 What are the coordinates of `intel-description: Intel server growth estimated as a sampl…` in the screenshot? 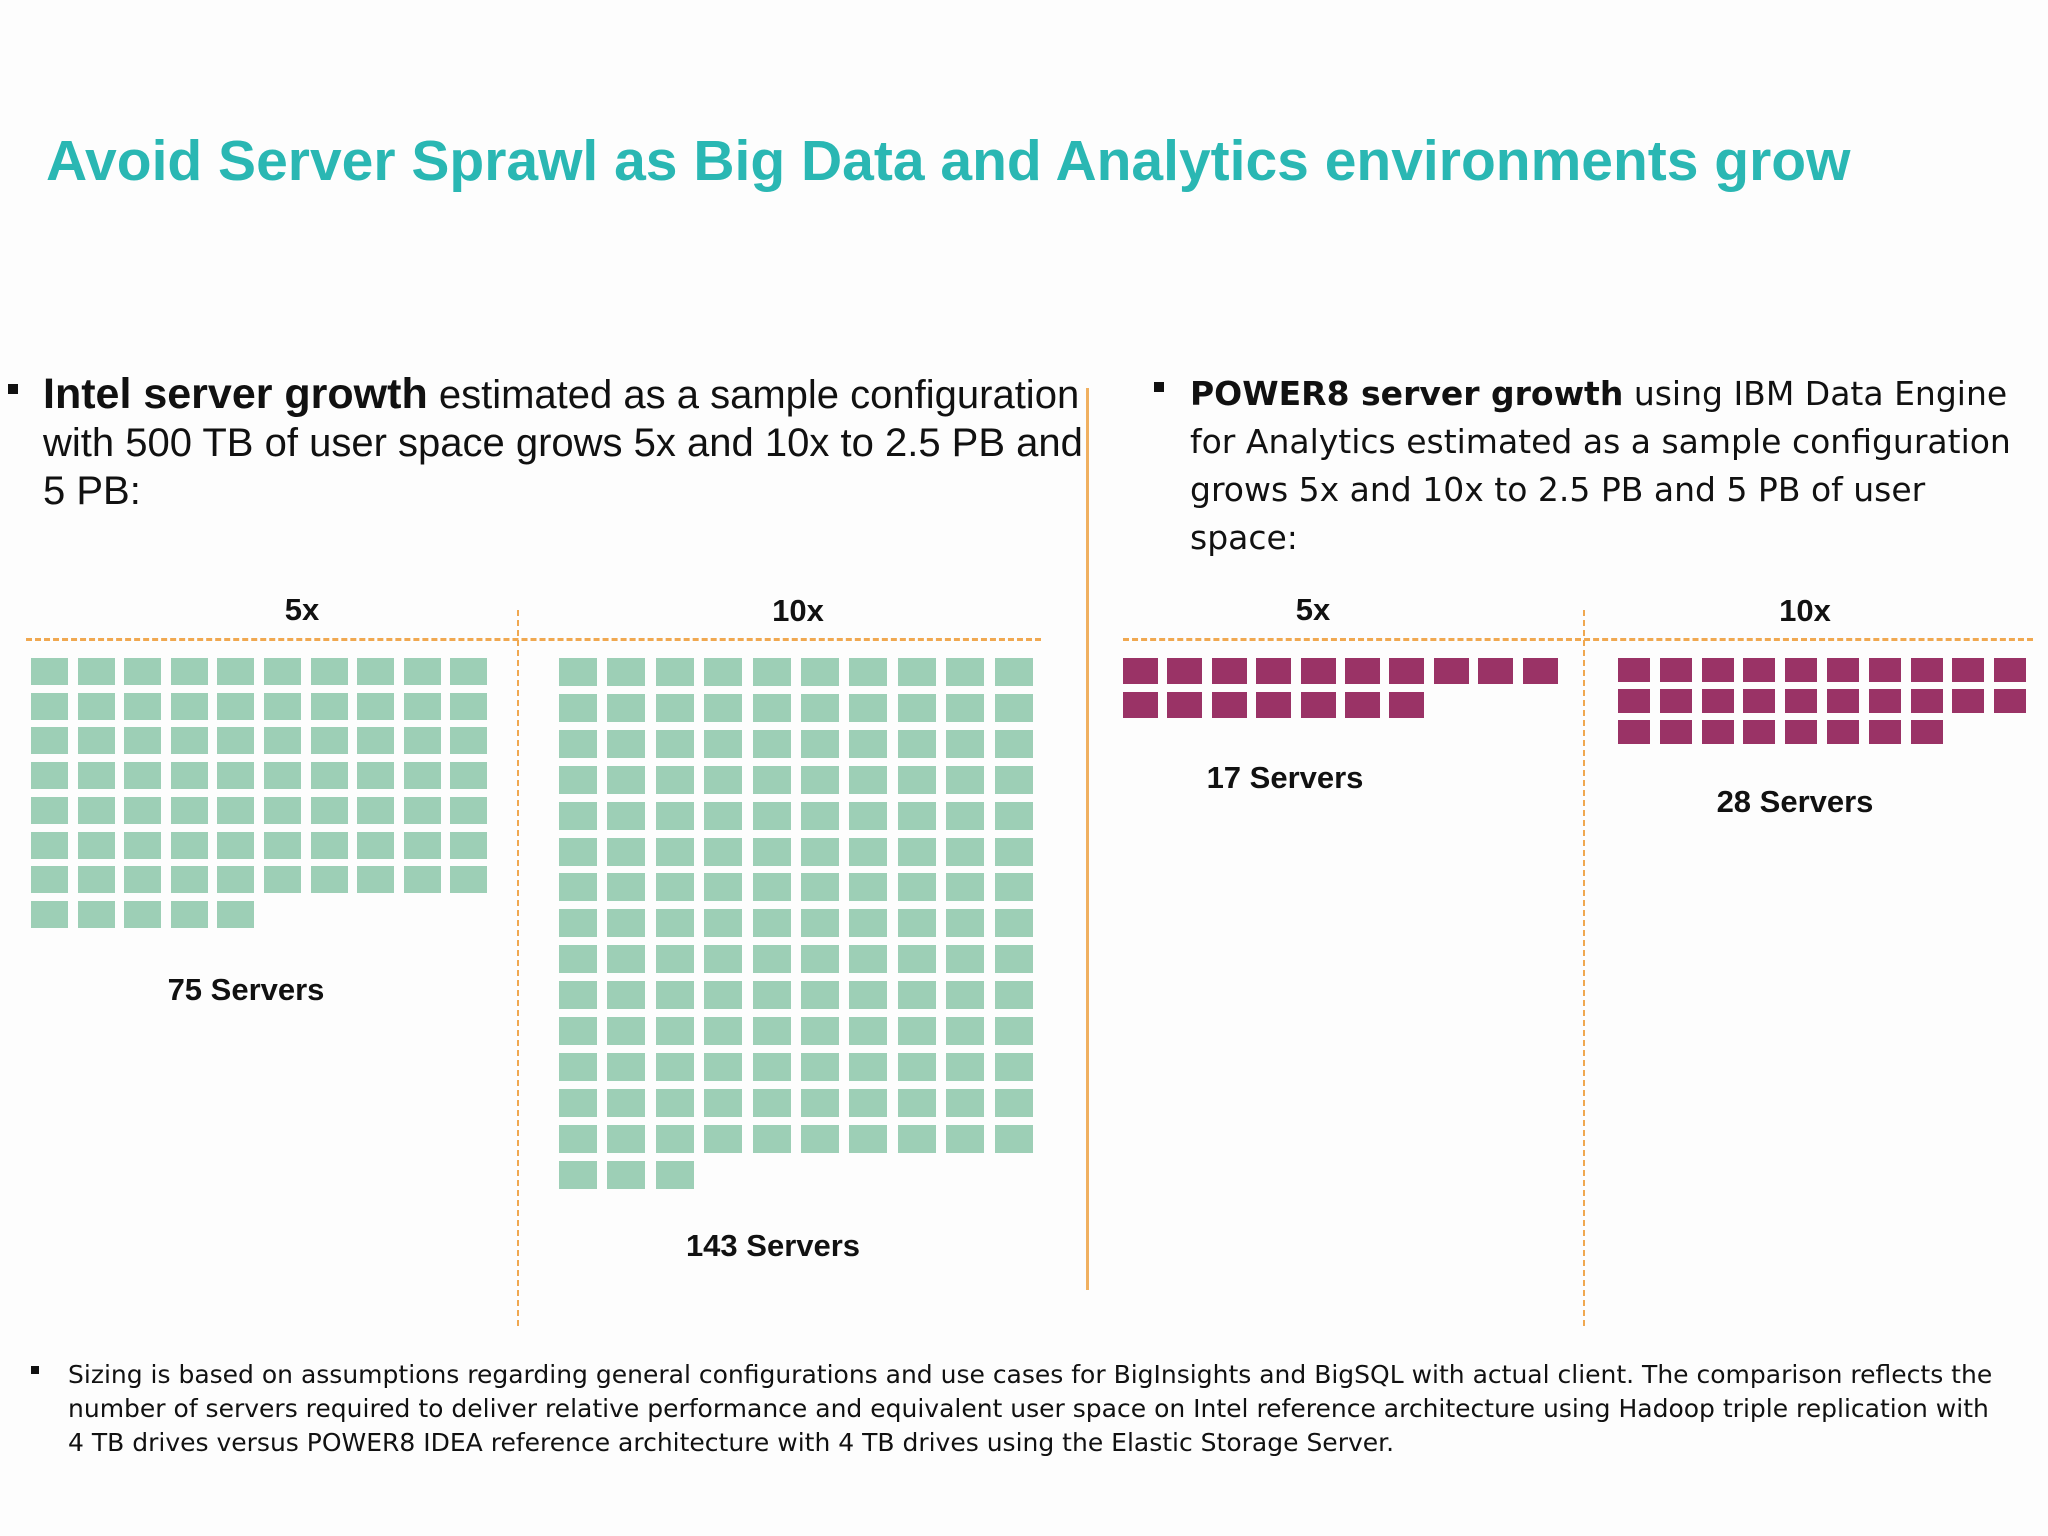 It's located at (563, 442).